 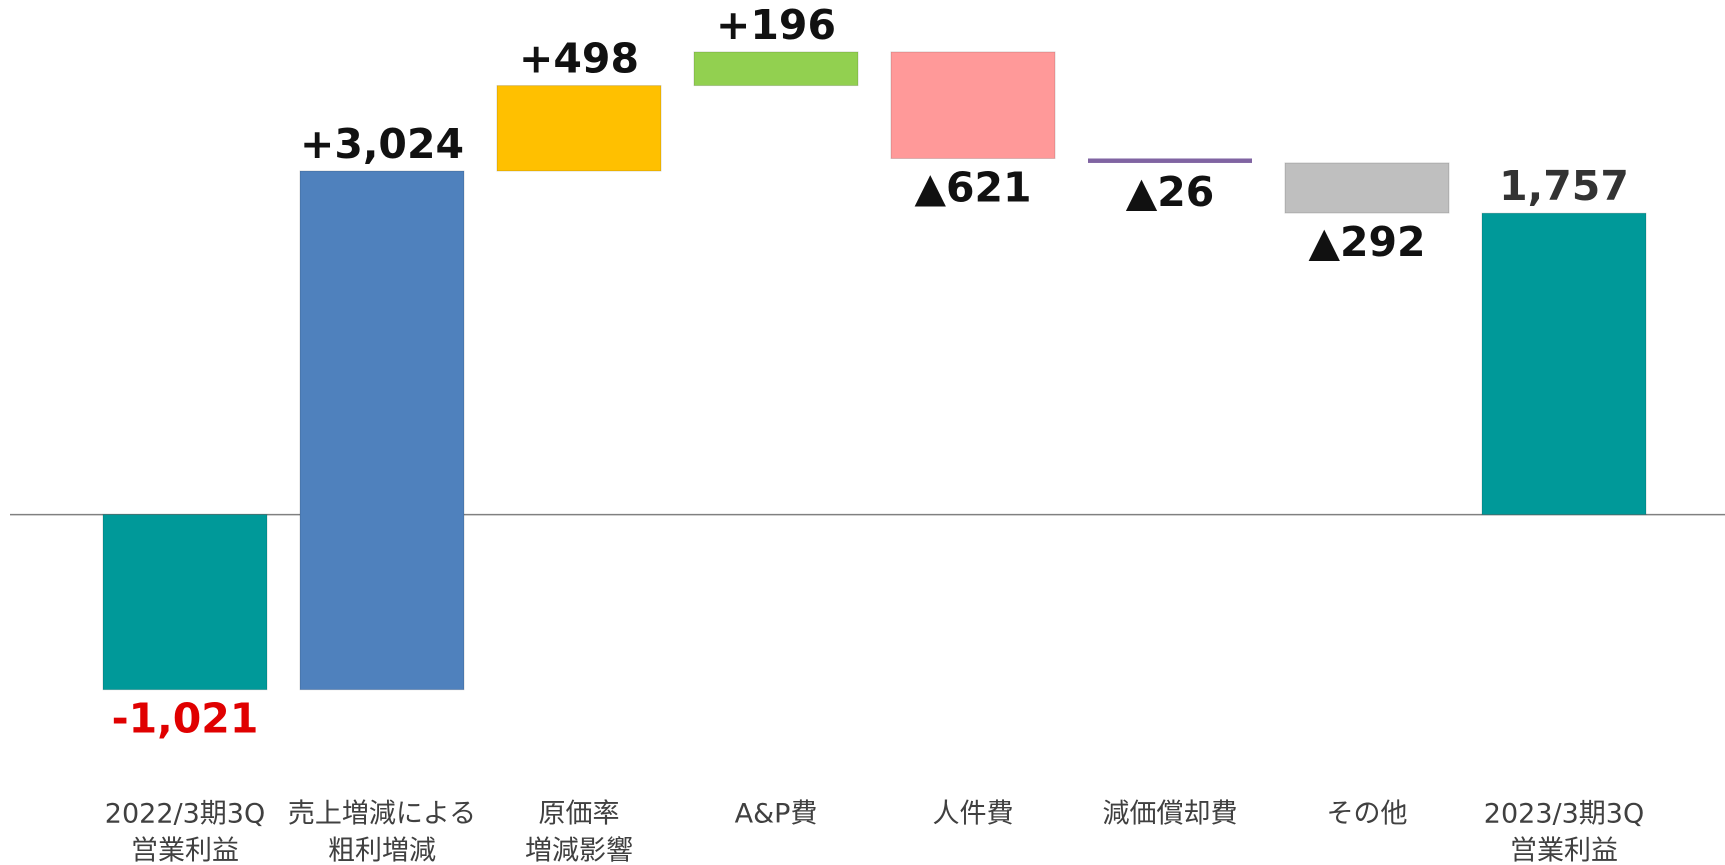 What do you see at coordinates (776, 25) in the screenshot?
I see `value-label: +196` at bounding box center [776, 25].